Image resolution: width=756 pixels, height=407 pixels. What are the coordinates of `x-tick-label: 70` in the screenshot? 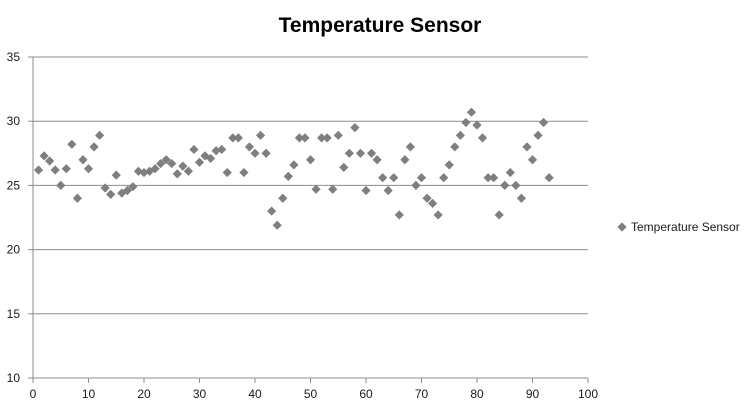 It's located at (422, 394).